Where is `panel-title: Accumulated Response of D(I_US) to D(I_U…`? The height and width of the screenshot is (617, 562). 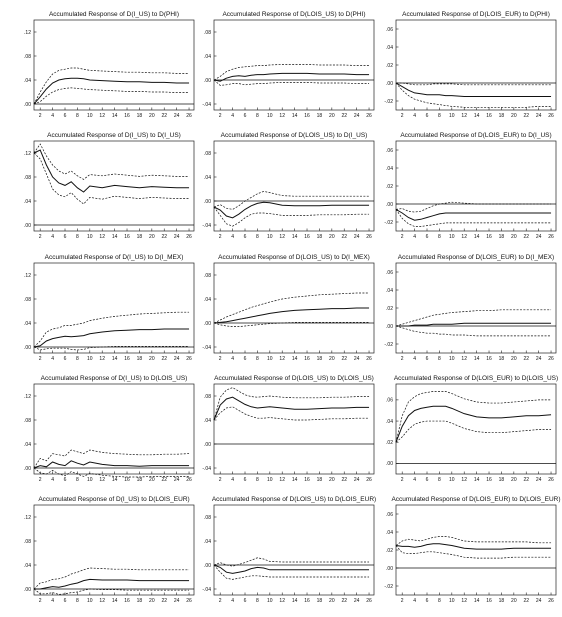
panel-title: Accumulated Response of D(I_US) to D(I_U… is located at coordinates (114, 135).